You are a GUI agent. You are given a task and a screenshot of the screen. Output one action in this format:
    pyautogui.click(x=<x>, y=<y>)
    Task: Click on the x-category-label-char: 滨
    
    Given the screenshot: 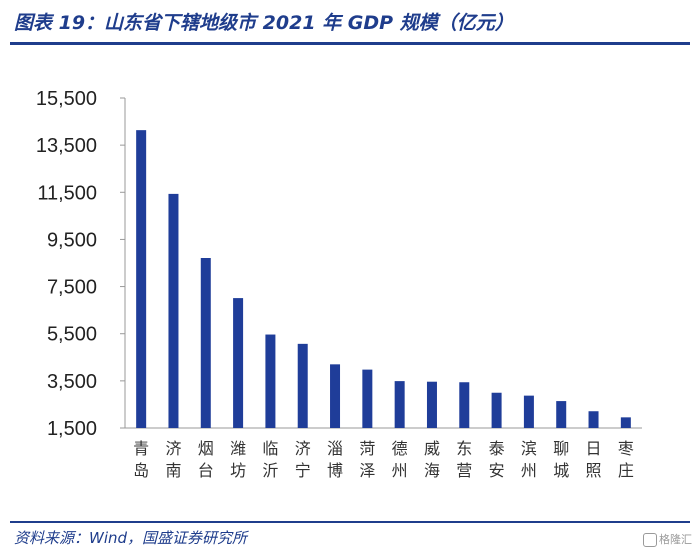 What is the action you would take?
    pyautogui.click(x=529, y=448)
    